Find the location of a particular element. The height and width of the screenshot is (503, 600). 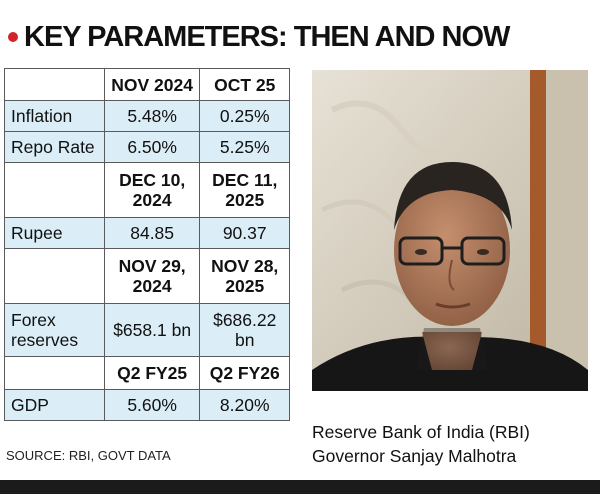

header-dec-10-2024: DEC 10, 2024 is located at coordinates (152, 190).